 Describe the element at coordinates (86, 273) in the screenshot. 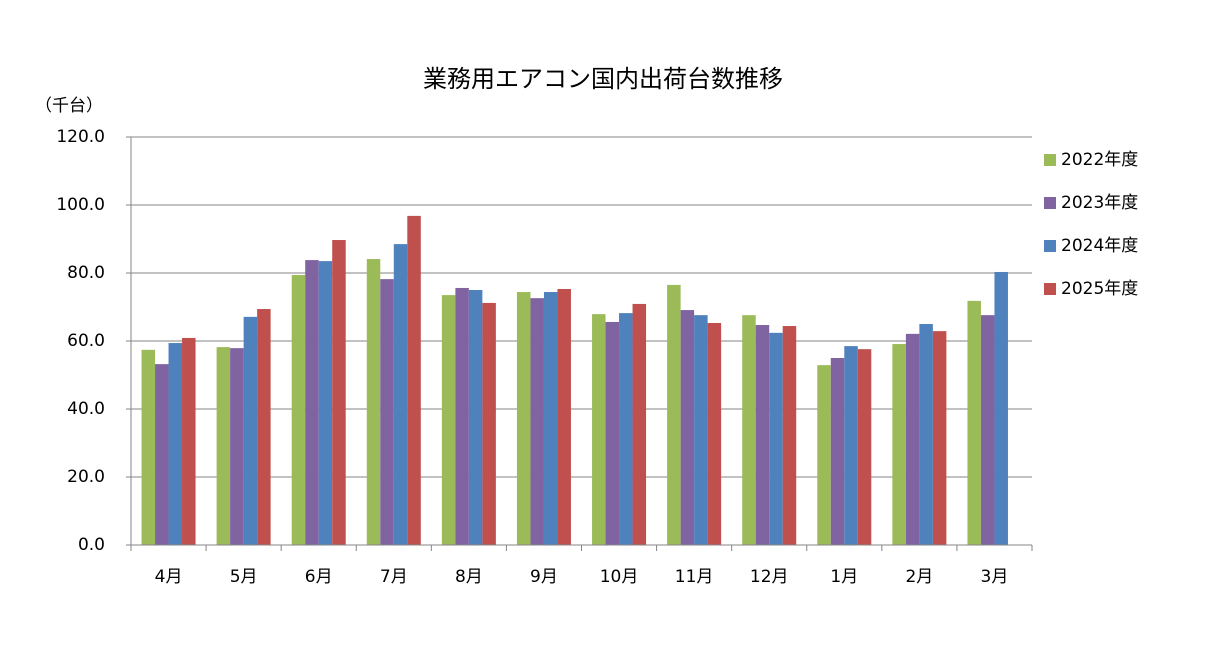

I see `y-tick-label: 80.0` at that location.